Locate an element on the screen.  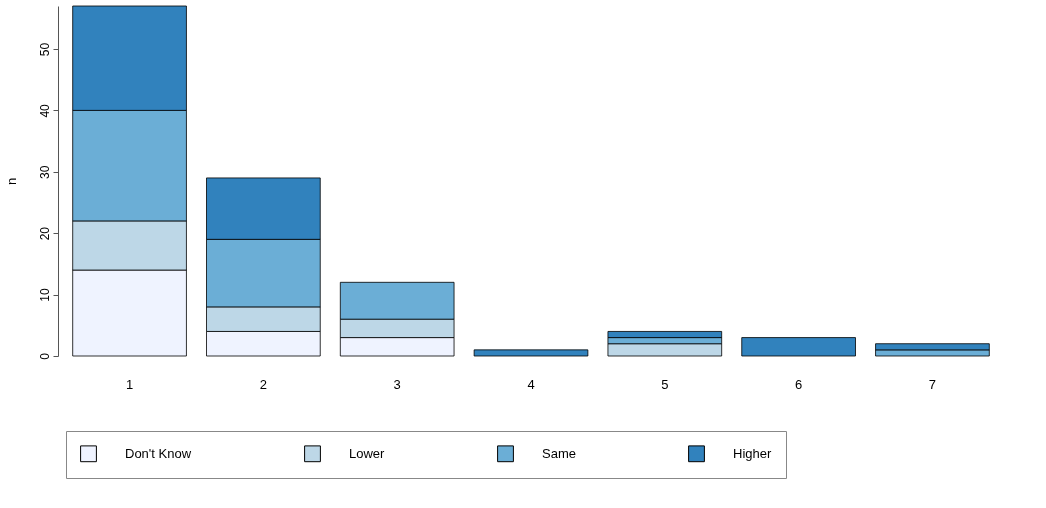
legend-label: Same is located at coordinates (559, 453).